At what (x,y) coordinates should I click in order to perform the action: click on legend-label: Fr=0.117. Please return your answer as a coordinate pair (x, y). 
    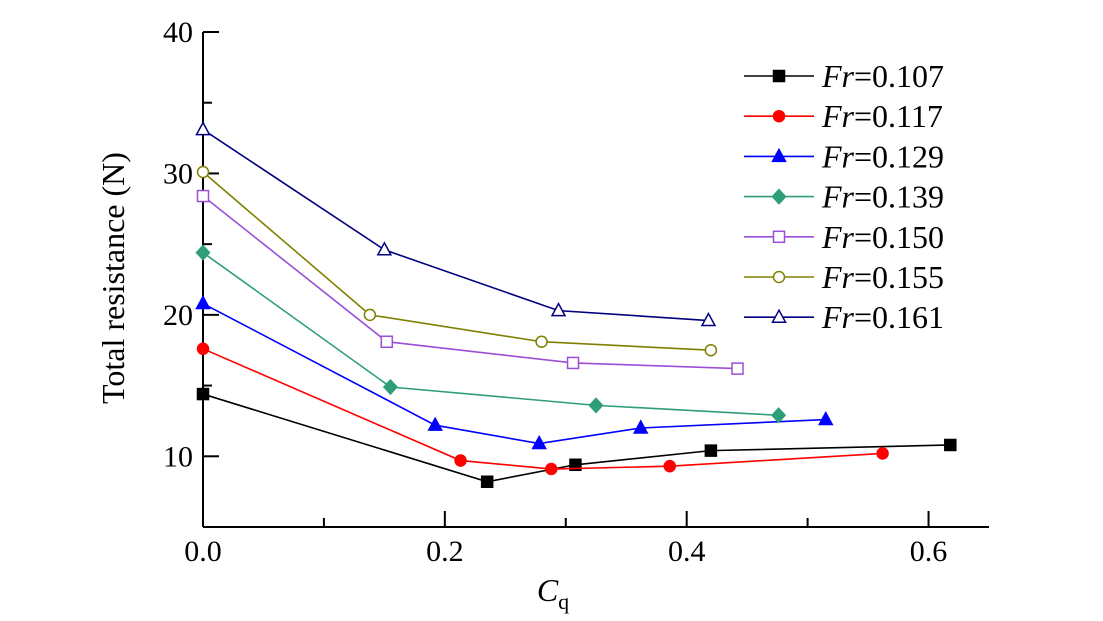
    Looking at the image, I should click on (882, 116).